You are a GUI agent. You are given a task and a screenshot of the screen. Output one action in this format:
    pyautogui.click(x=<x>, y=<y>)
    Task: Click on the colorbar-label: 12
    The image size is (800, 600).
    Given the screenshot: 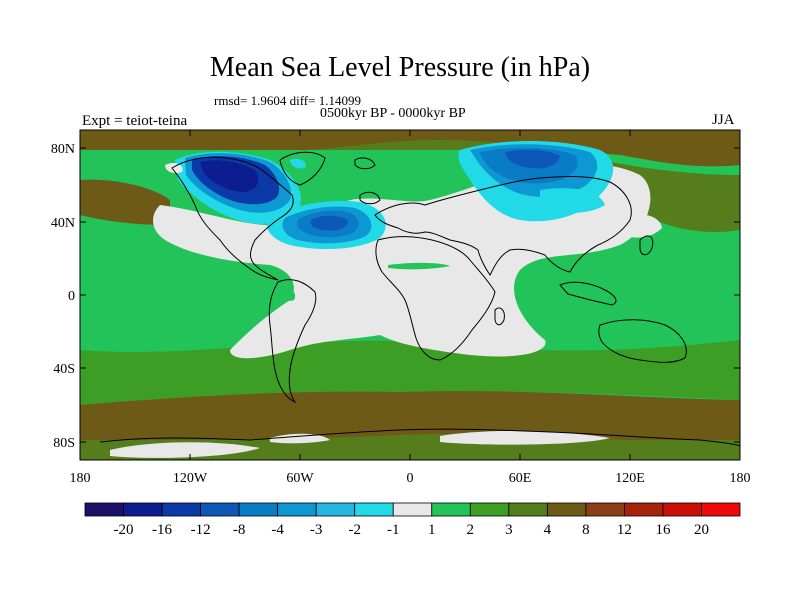 What is the action you would take?
    pyautogui.click(x=624, y=530)
    